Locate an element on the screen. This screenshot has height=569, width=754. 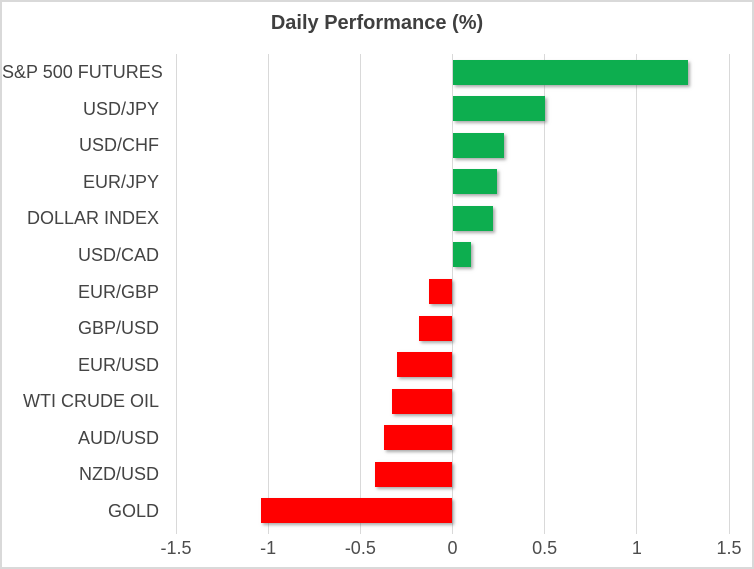
bar-gold is located at coordinates (356, 511).